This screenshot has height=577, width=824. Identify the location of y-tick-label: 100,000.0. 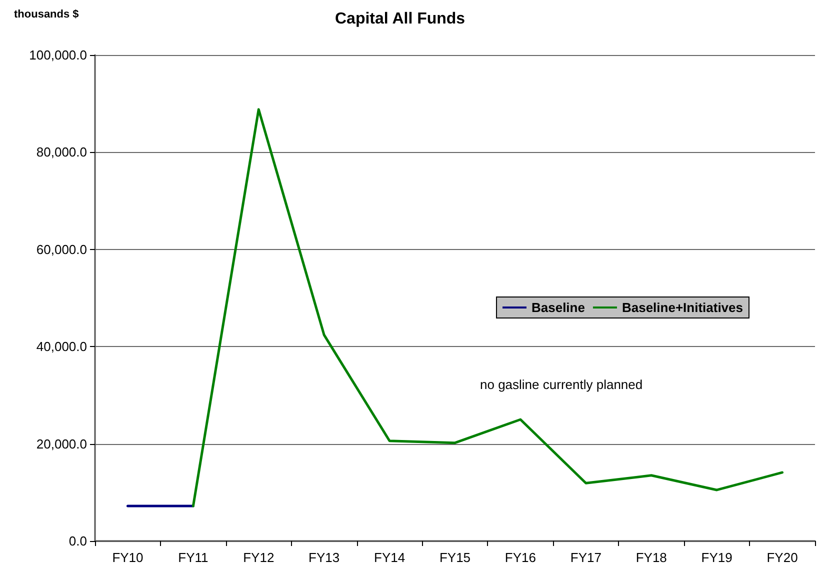
(58, 55).